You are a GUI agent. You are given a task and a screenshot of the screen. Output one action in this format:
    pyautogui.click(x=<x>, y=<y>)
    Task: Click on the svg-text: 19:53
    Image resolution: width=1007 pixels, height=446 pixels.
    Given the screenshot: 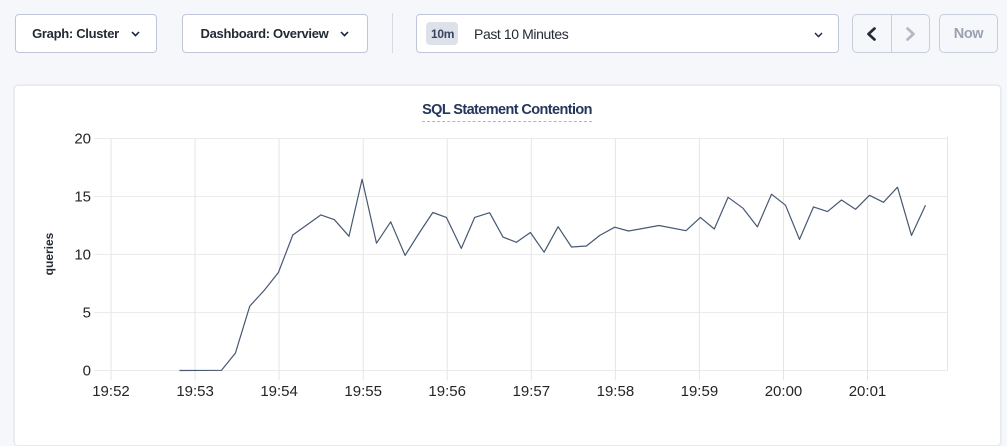 What is the action you would take?
    pyautogui.click(x=195, y=391)
    